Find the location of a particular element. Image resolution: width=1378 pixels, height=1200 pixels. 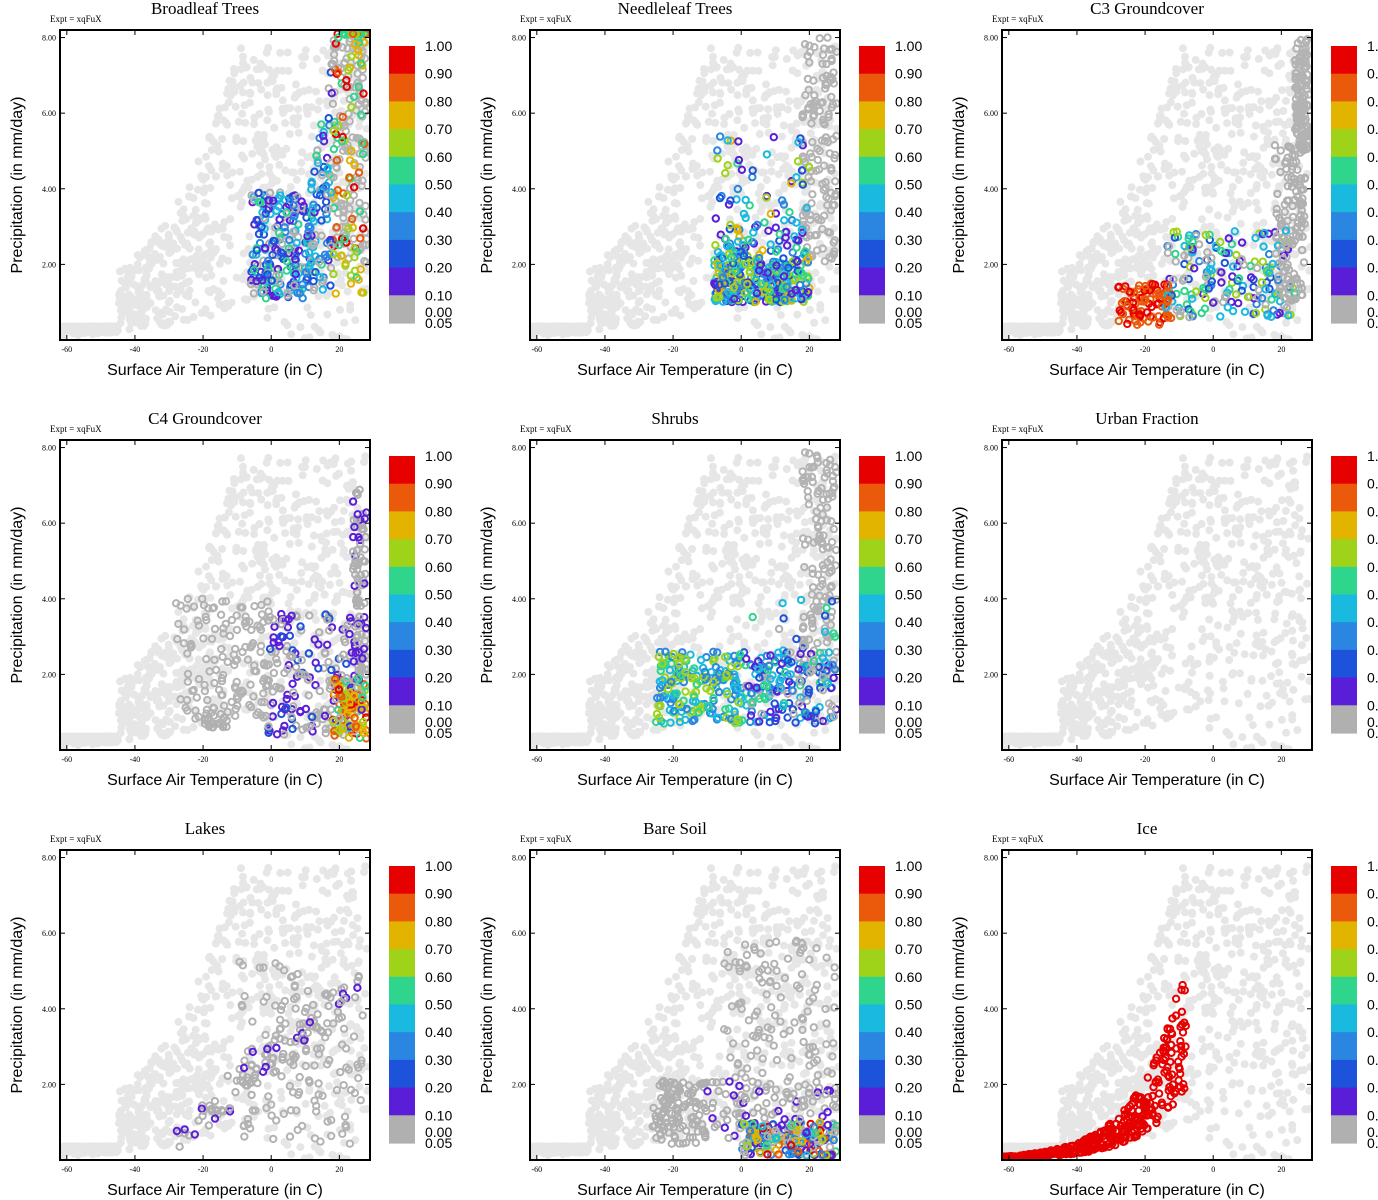

x-tick-label: -20 is located at coordinates (1145, 349).